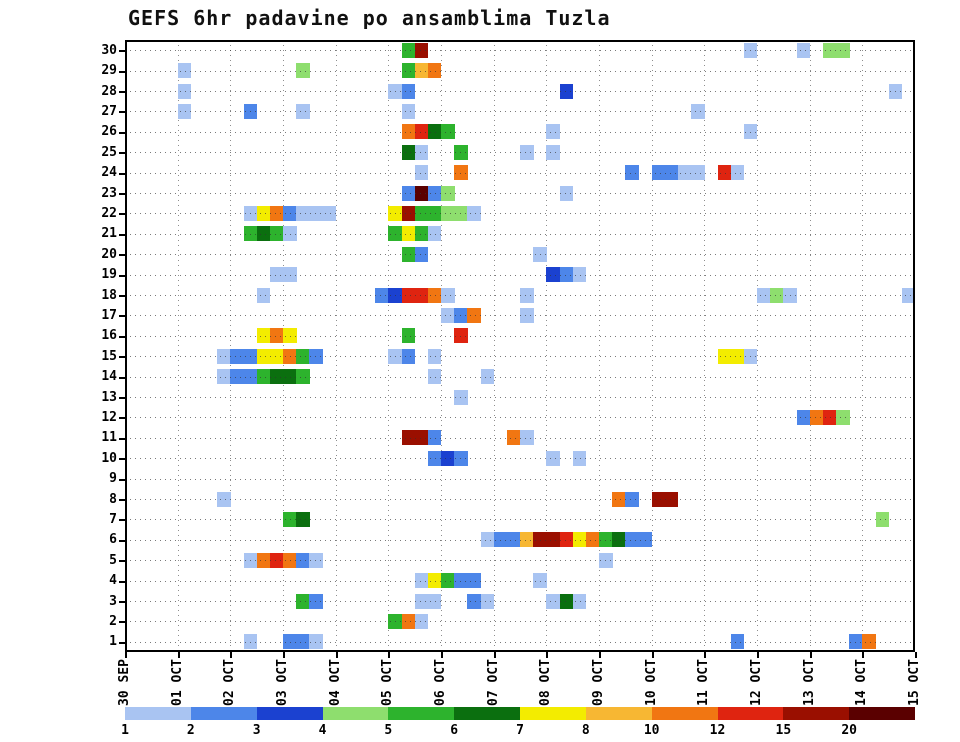  I want to click on y-axis-label: 23, so click(109, 193).